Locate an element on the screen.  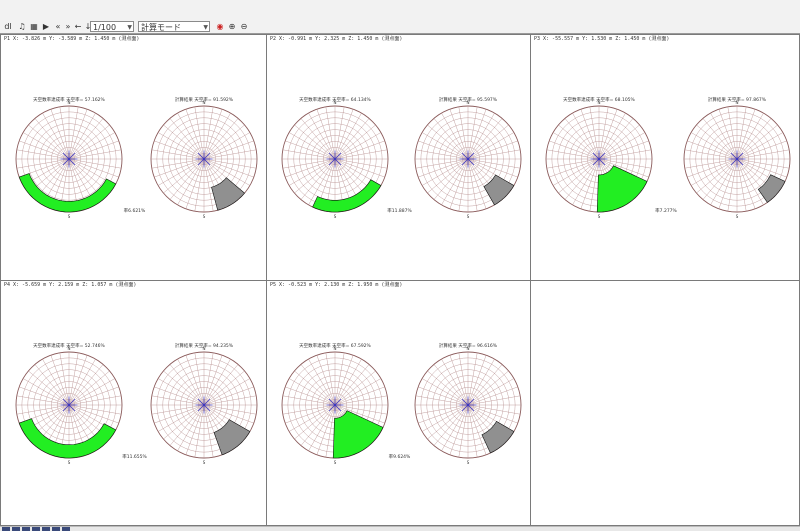
left-chart-title: 天空数率達成率 天空率= 67.592% is located at coordinates (335, 345).